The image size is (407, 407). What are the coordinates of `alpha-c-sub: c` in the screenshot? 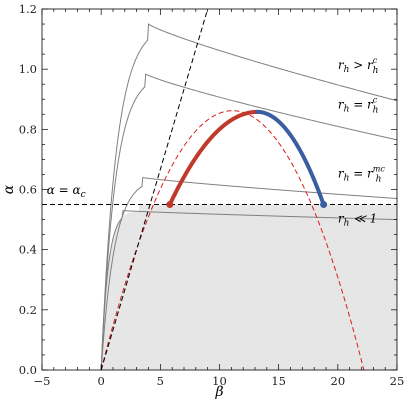 It's located at (83, 195).